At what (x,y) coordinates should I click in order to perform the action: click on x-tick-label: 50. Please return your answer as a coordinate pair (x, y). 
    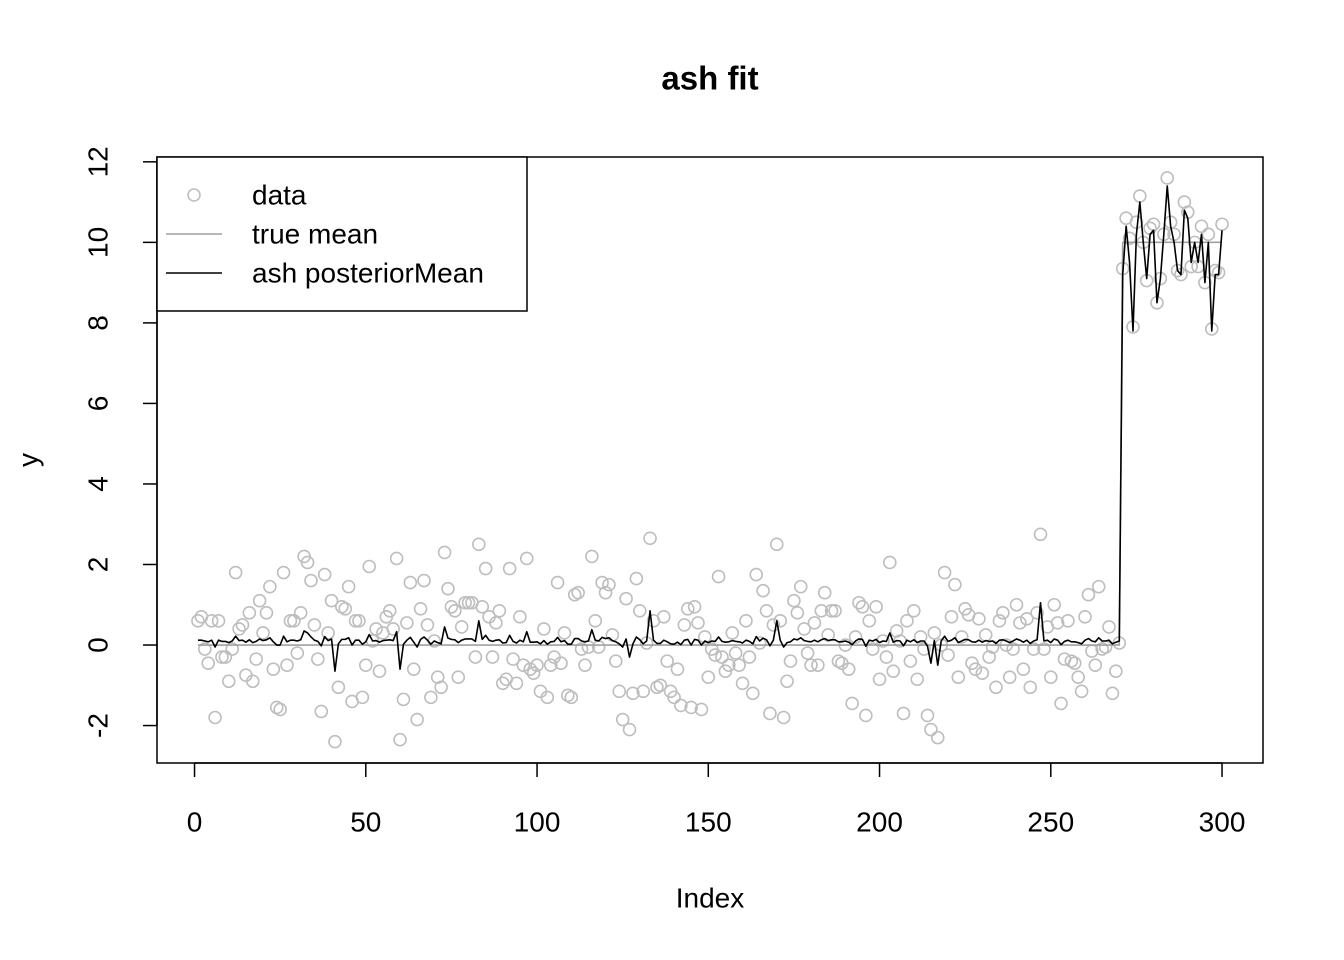
    Looking at the image, I should click on (365, 821).